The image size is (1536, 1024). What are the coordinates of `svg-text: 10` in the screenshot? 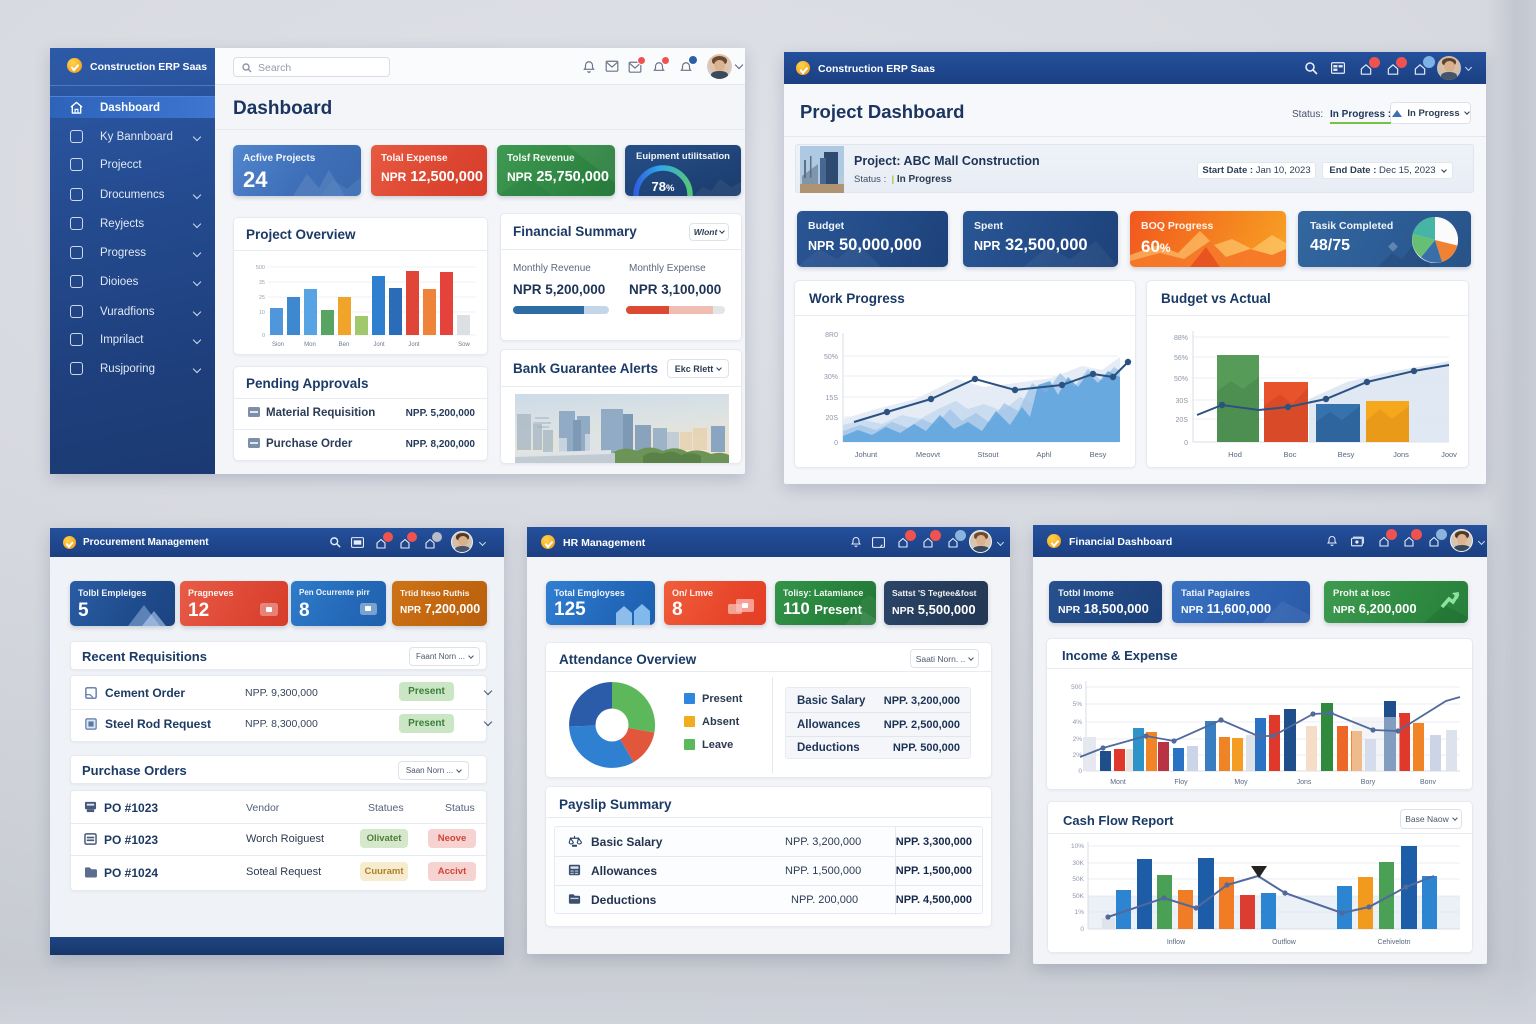 It's located at (262, 313).